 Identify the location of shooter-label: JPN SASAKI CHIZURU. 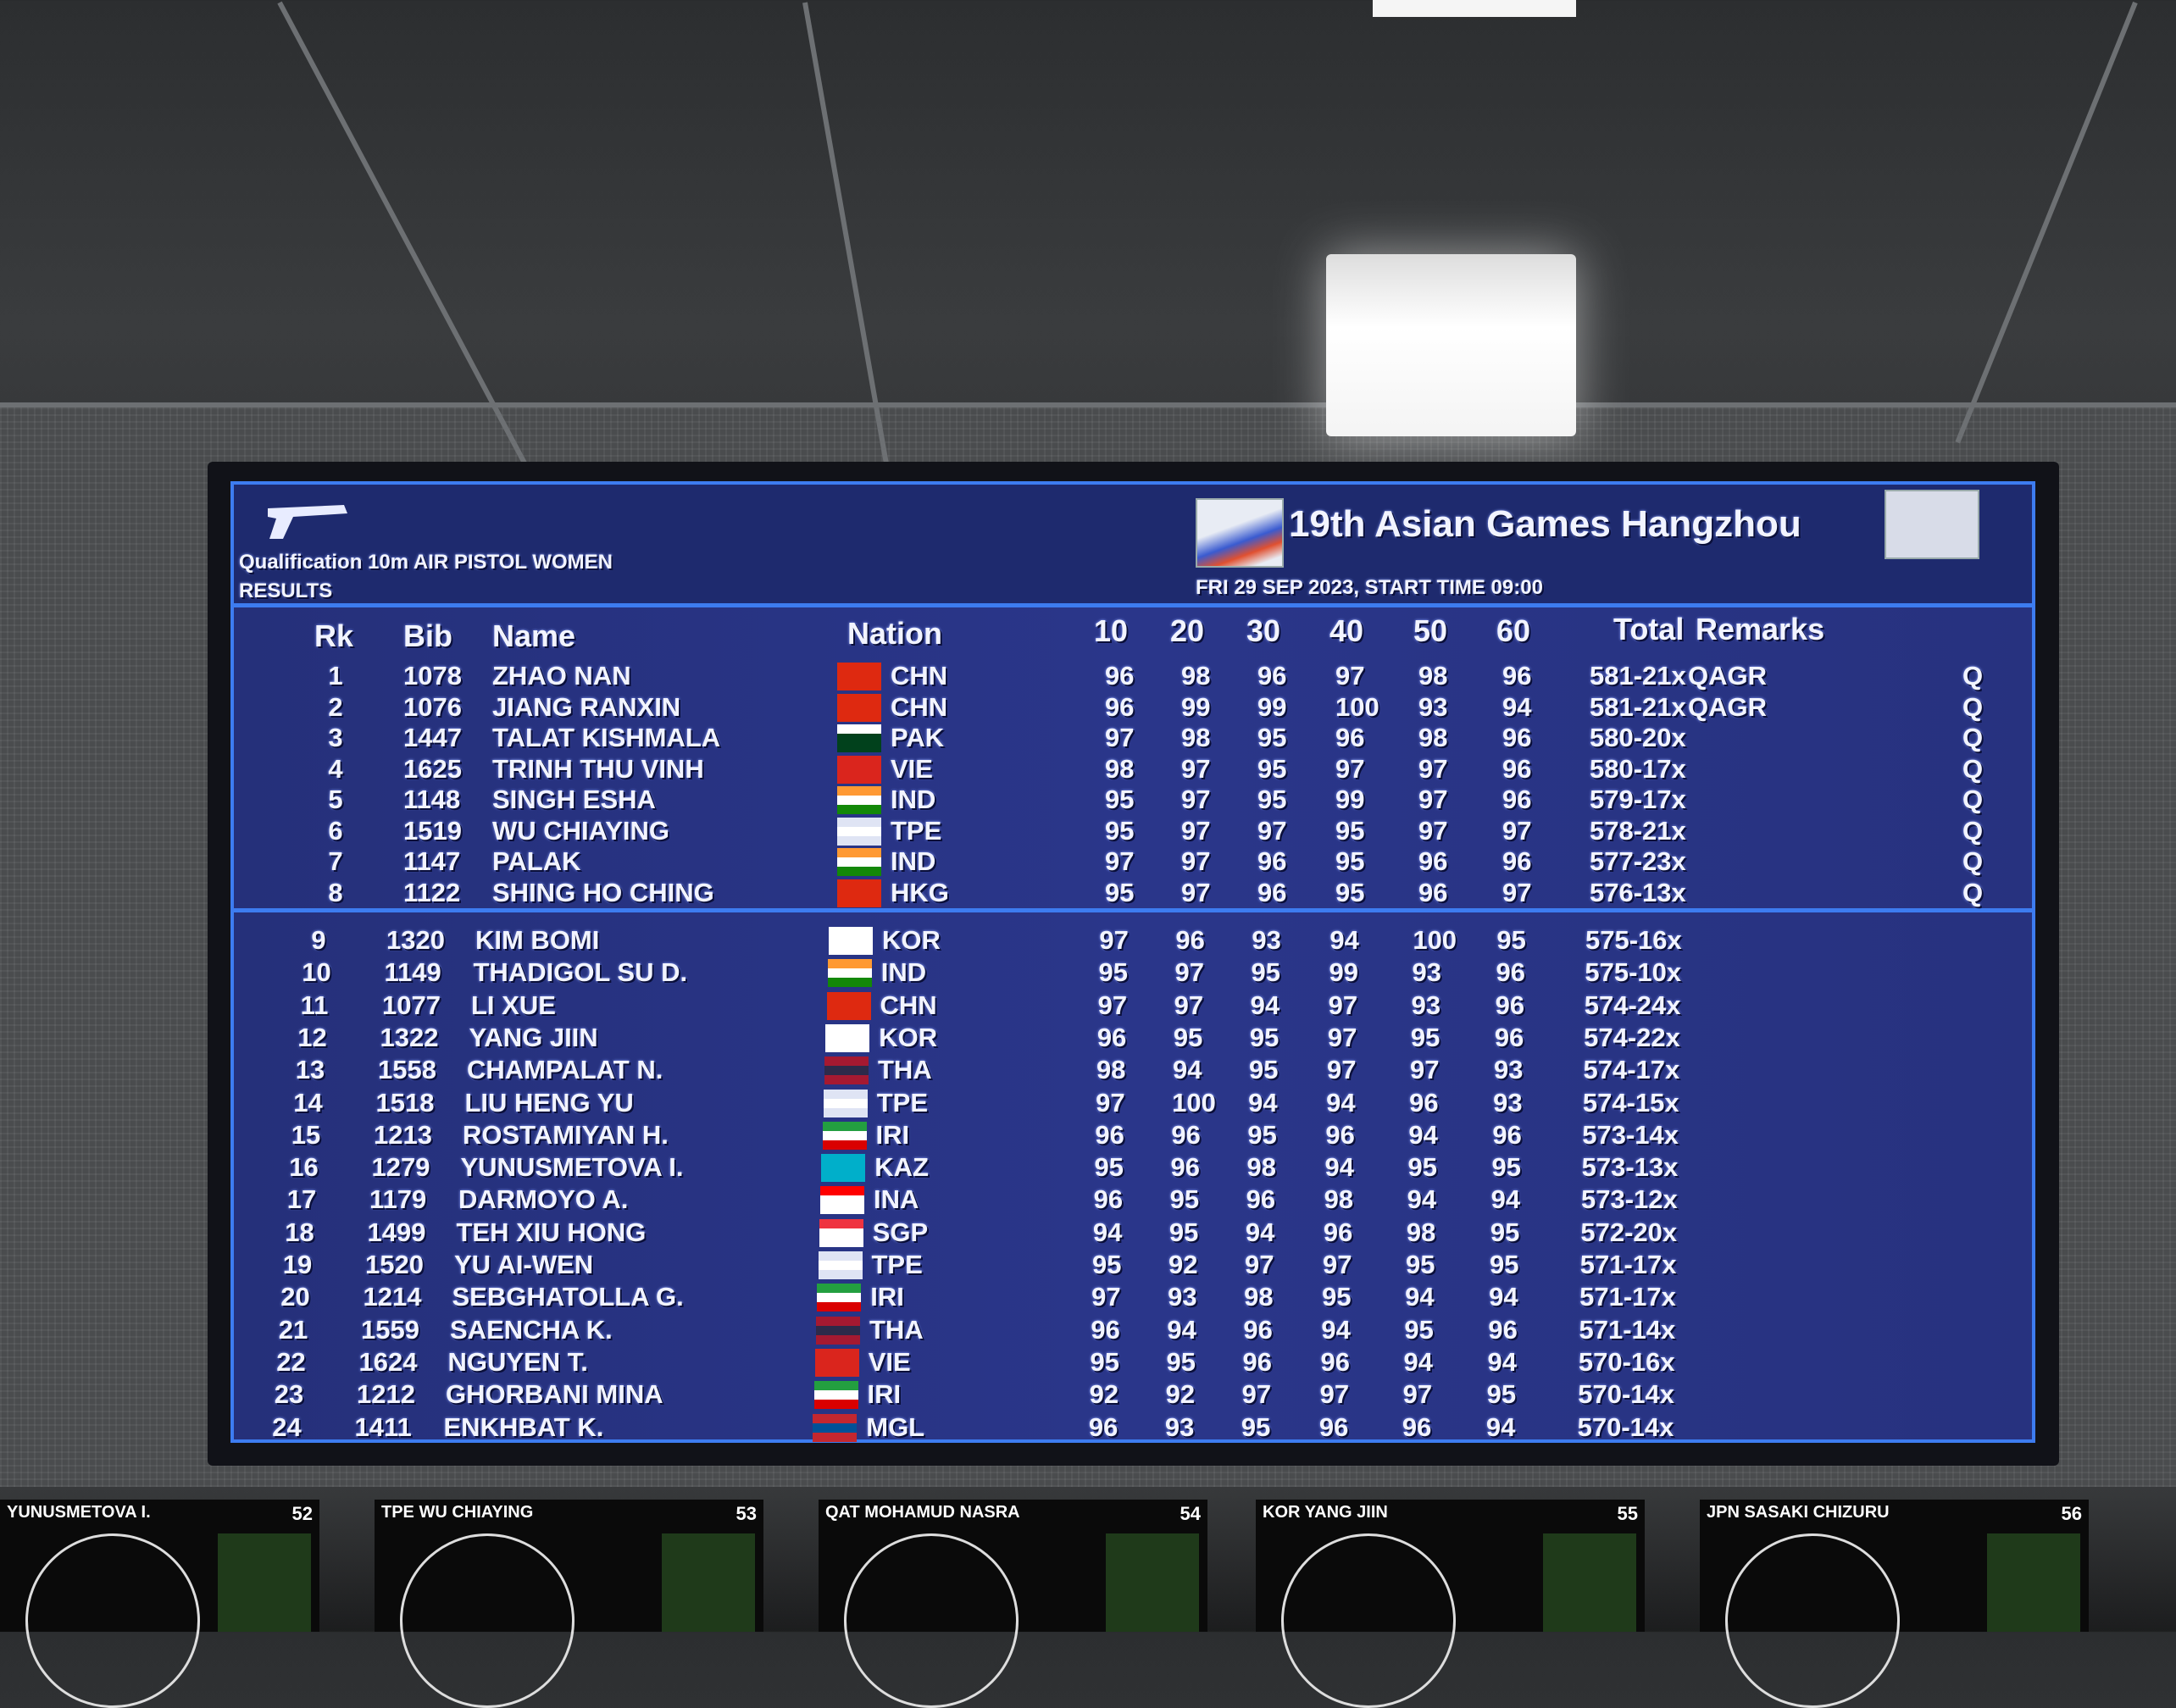
(1798, 1512).